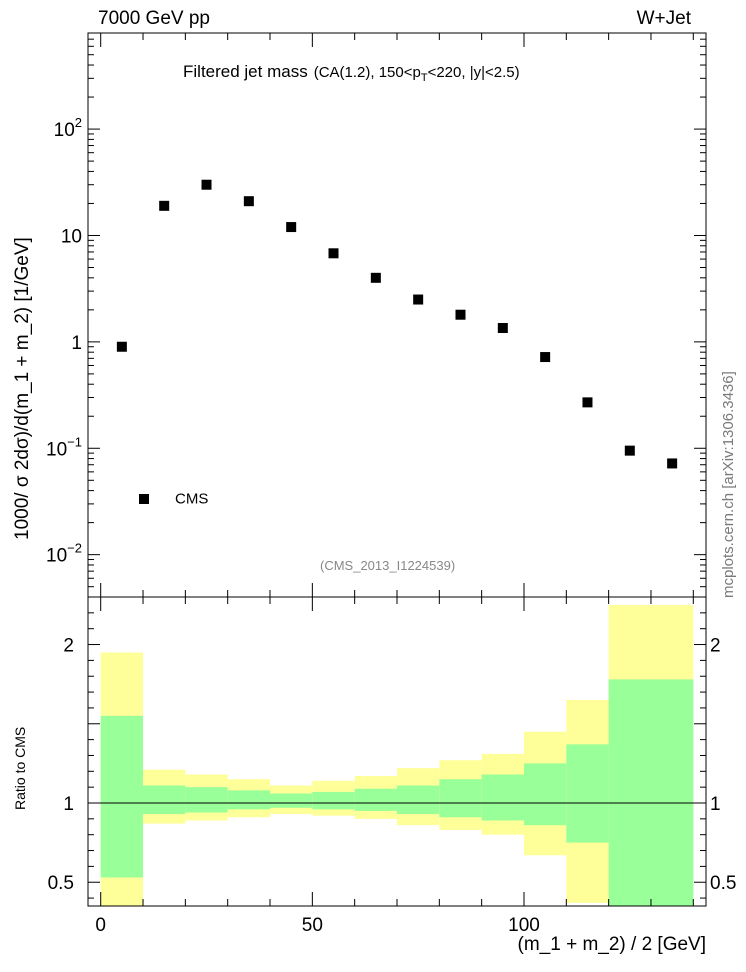 This screenshot has width=746, height=972. Describe the element at coordinates (192, 499) in the screenshot. I see `legend-label-cms: CMS` at that location.